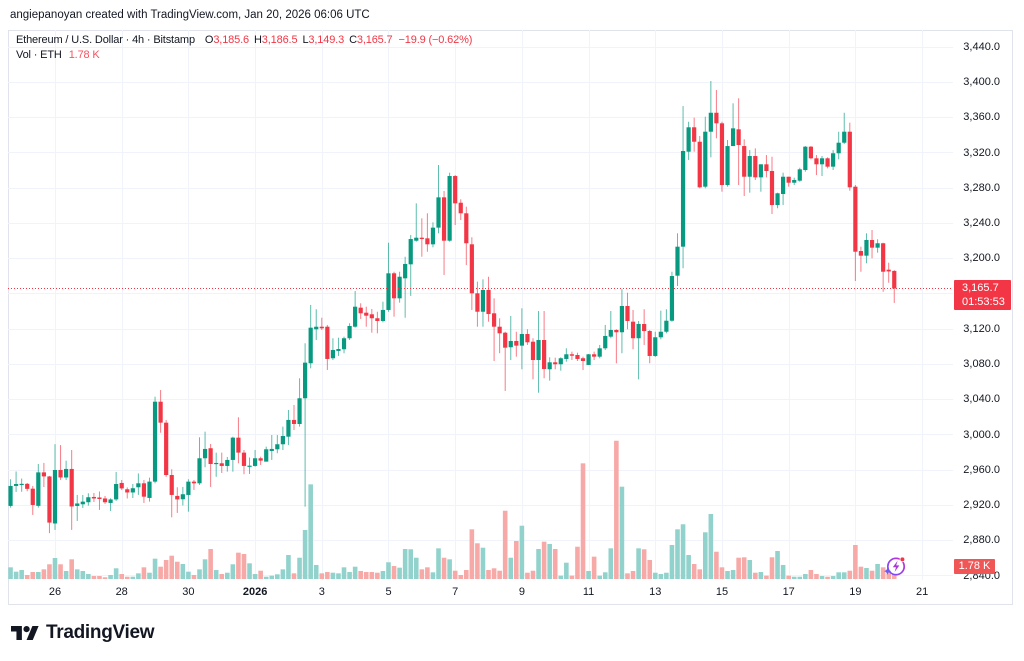  I want to click on volume-title: Vol · ETH, so click(39, 54).